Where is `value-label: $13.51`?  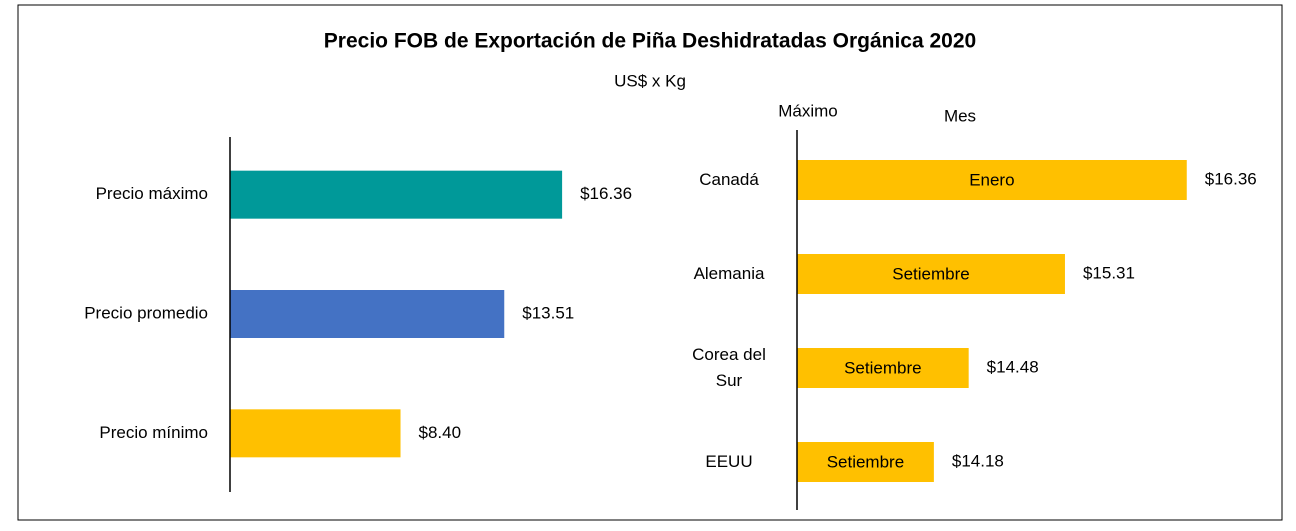
value-label: $13.51 is located at coordinates (548, 312).